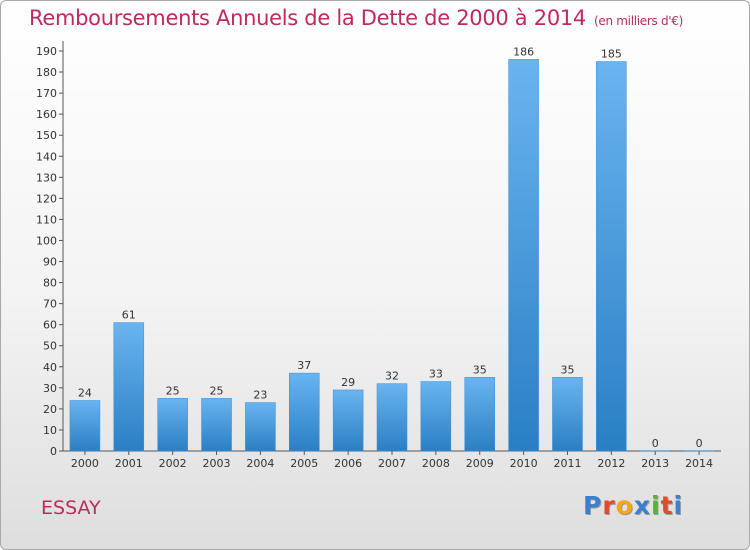 This screenshot has width=750, height=550. What do you see at coordinates (46, 219) in the screenshot?
I see `y-tick-label: 110` at bounding box center [46, 219].